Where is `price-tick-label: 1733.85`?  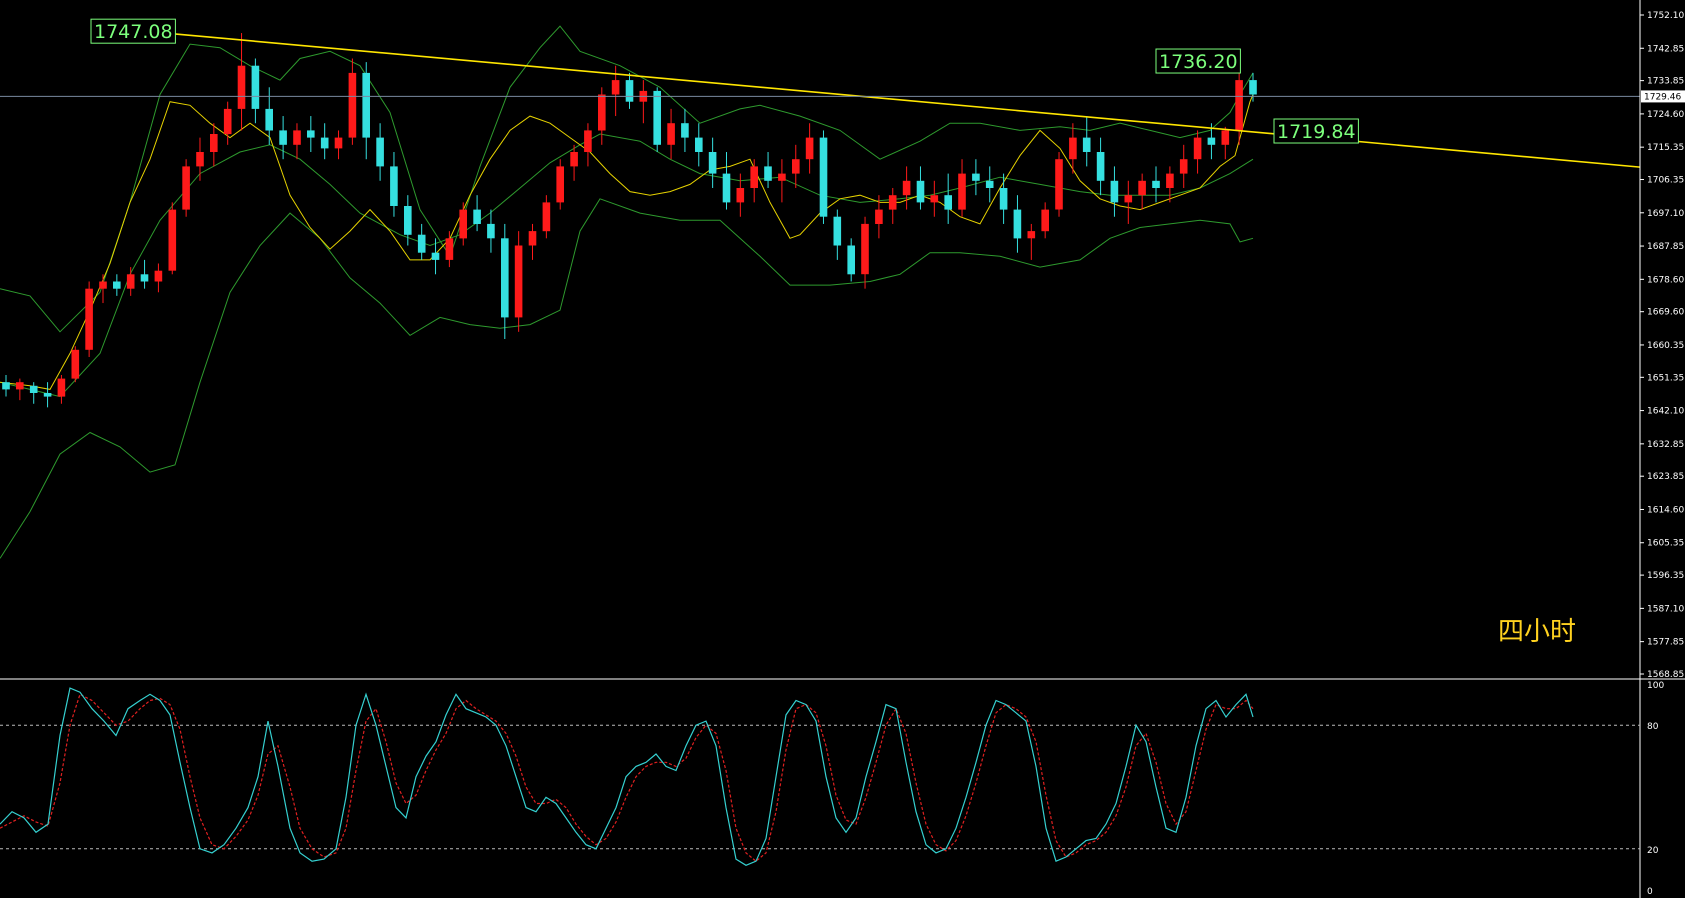
price-tick-label: 1733.85 is located at coordinates (1665, 82).